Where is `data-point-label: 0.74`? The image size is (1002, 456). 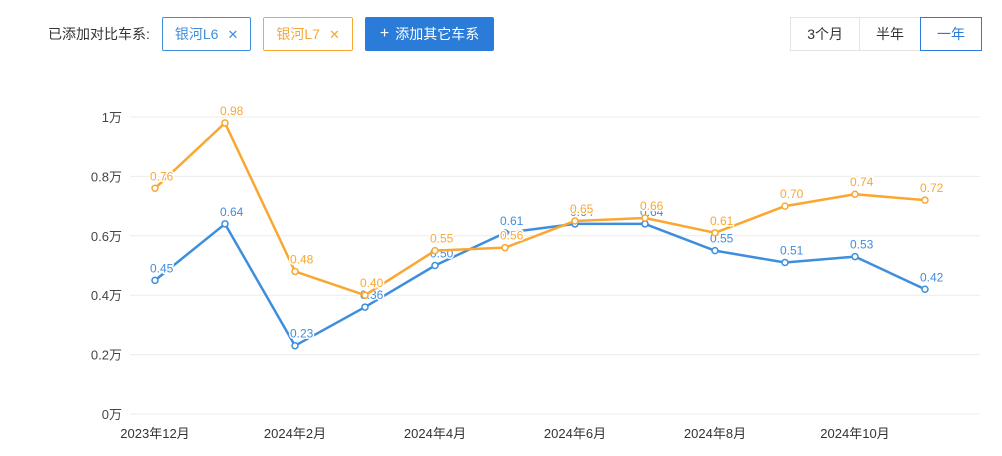 data-point-label: 0.74 is located at coordinates (862, 182).